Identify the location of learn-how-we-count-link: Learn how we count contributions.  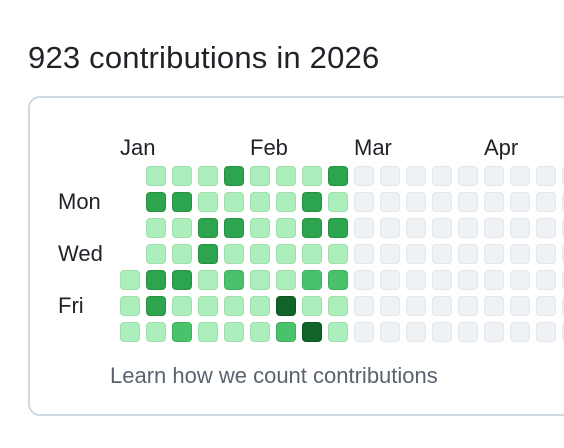
(274, 375).